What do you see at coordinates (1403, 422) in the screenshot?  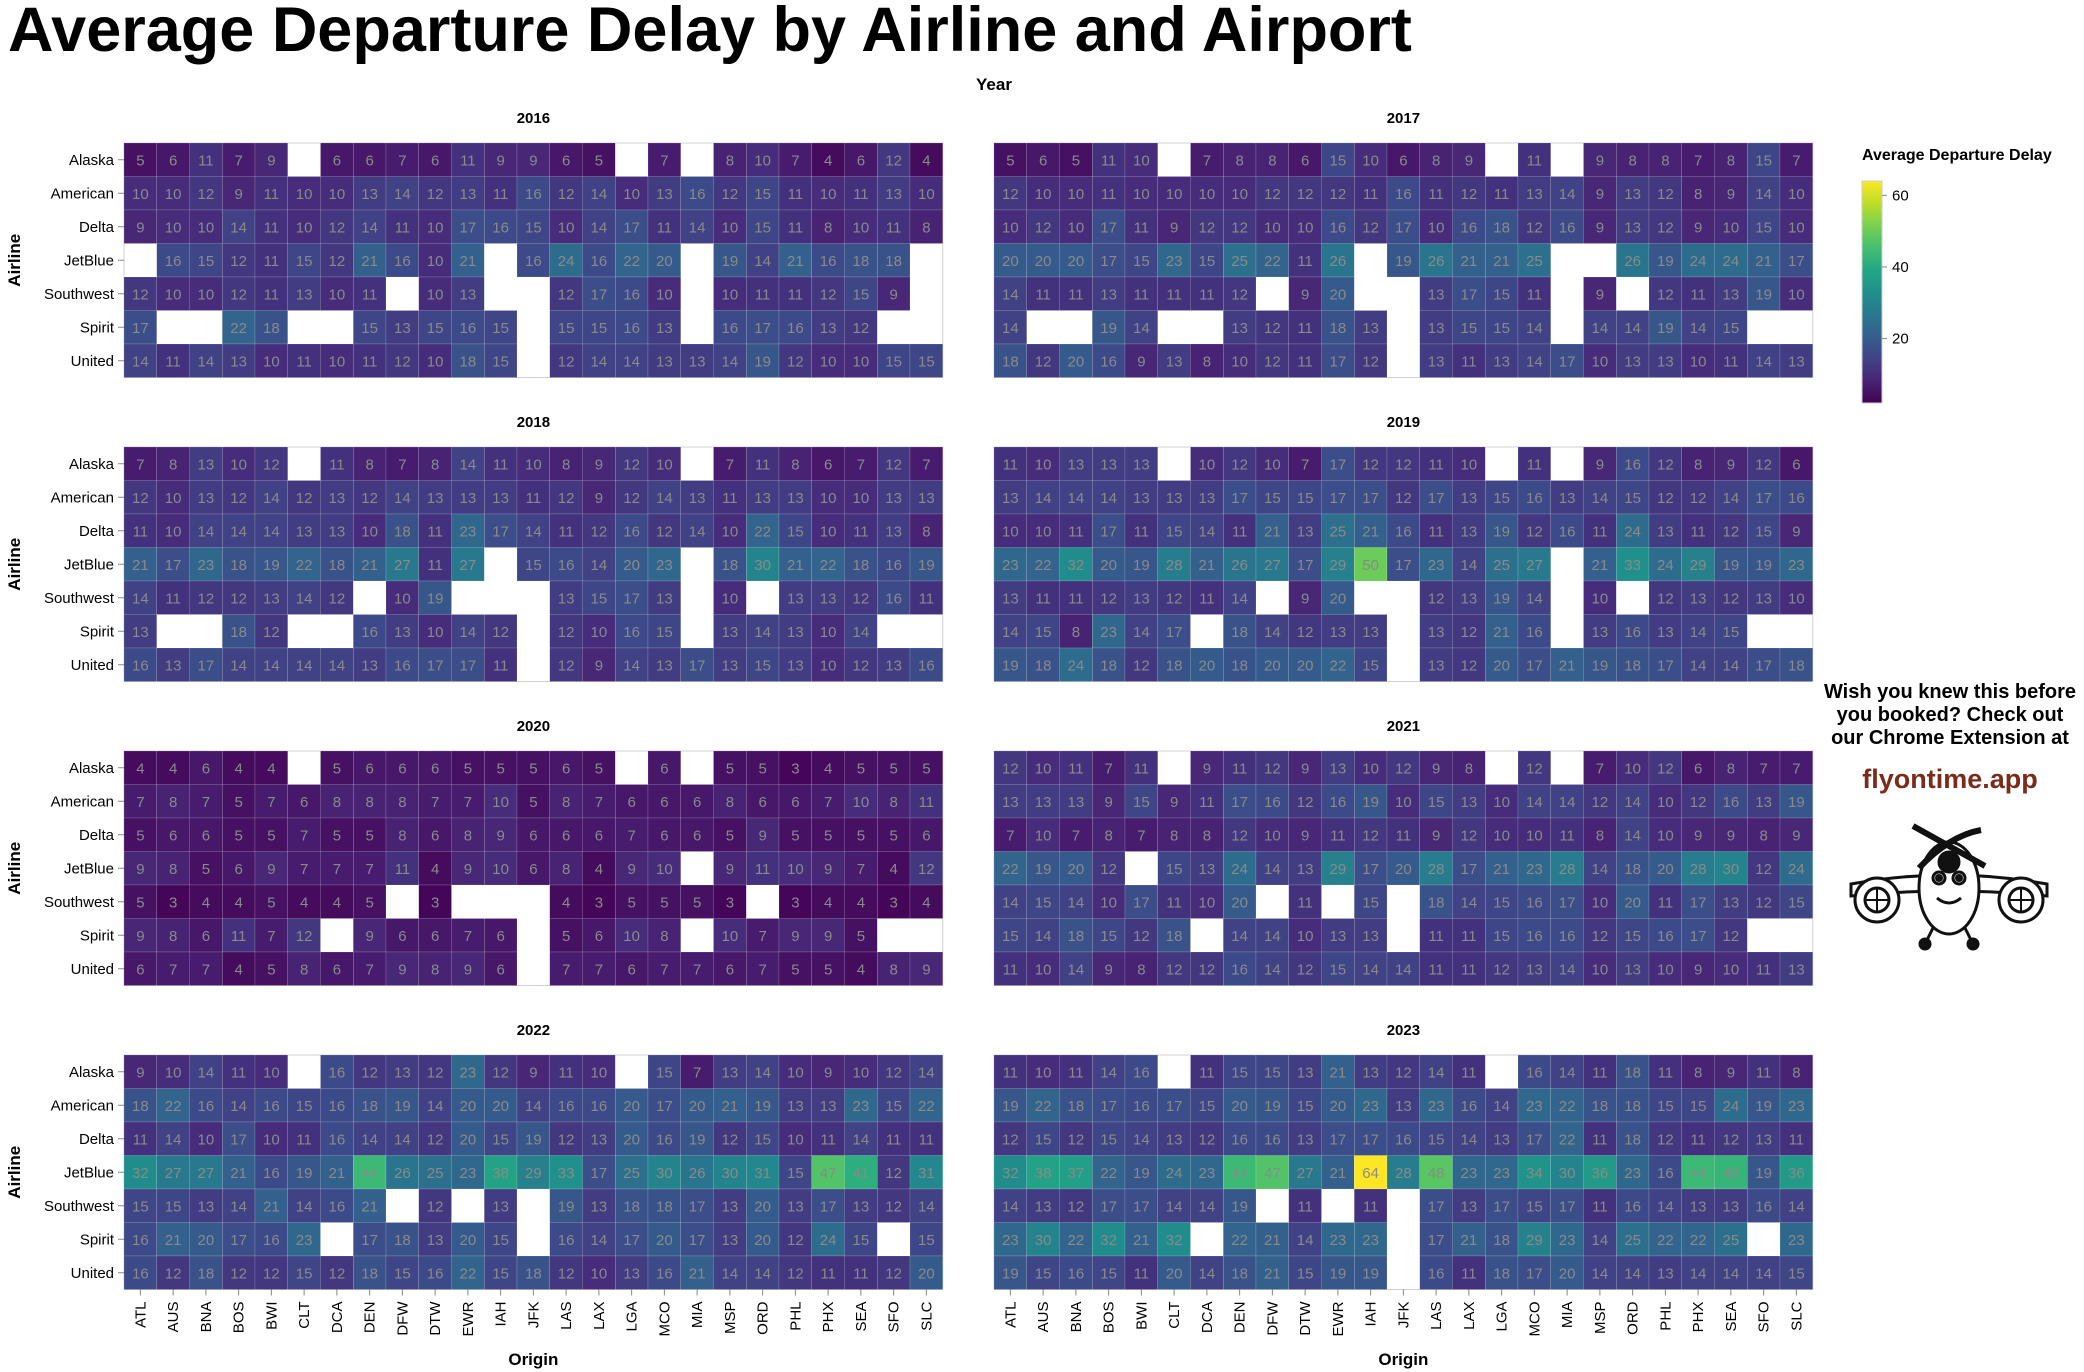 I see `panel-title-2019: 2019` at bounding box center [1403, 422].